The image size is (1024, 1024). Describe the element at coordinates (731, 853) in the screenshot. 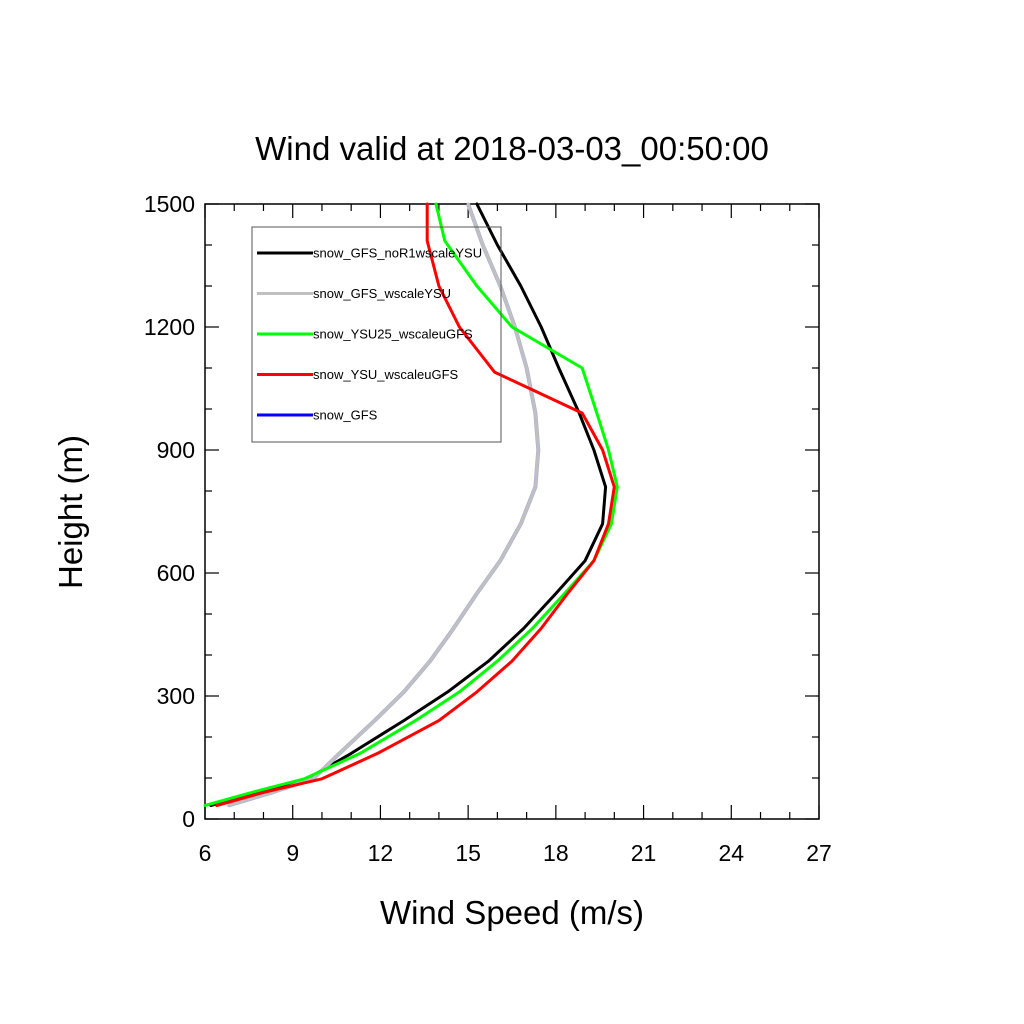

I see `x-tick-label: 24` at that location.